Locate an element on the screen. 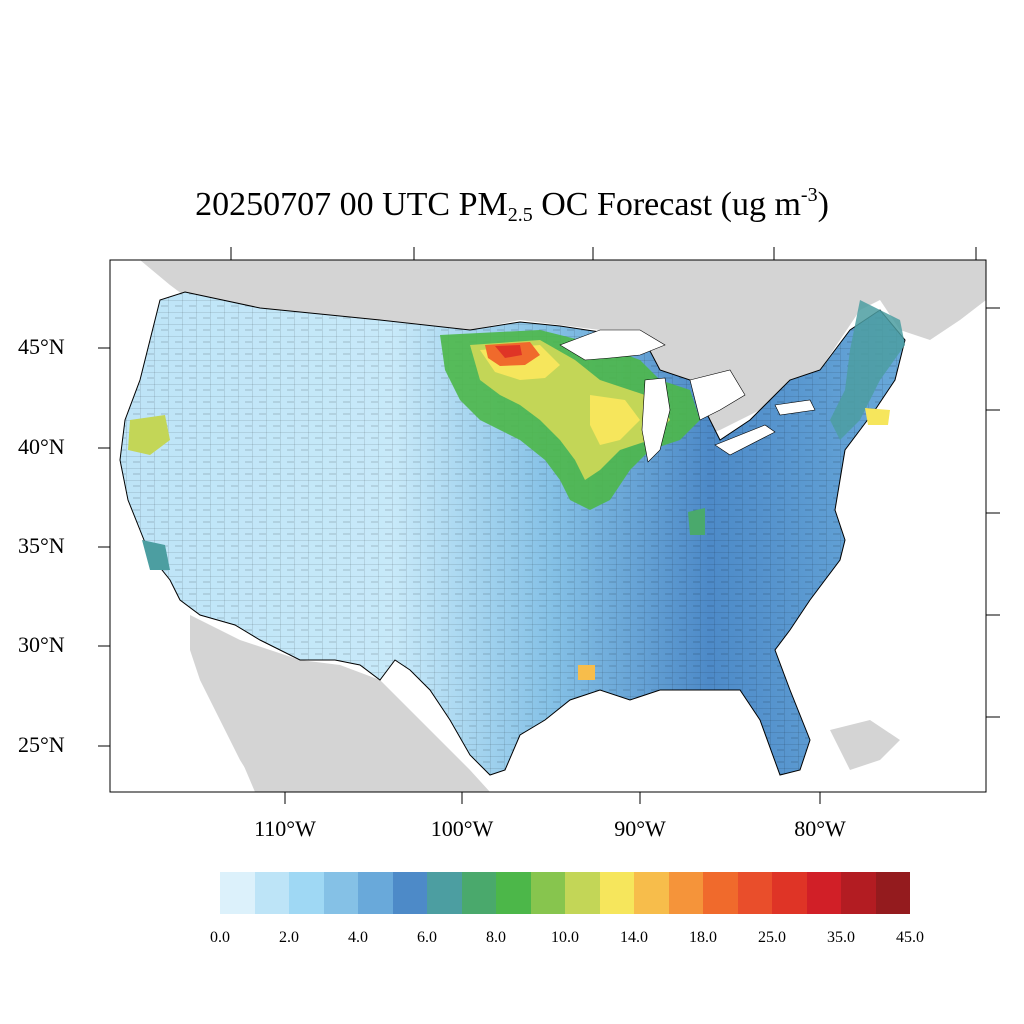 This screenshot has height=1024, width=1024. lon-label-110: 110°W is located at coordinates (285, 828).